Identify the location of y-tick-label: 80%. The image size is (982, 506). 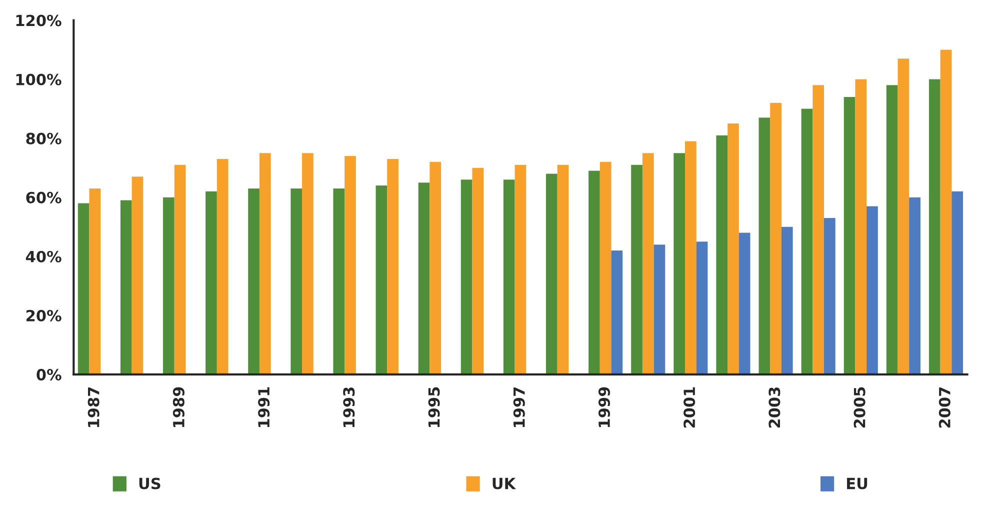
(44, 138).